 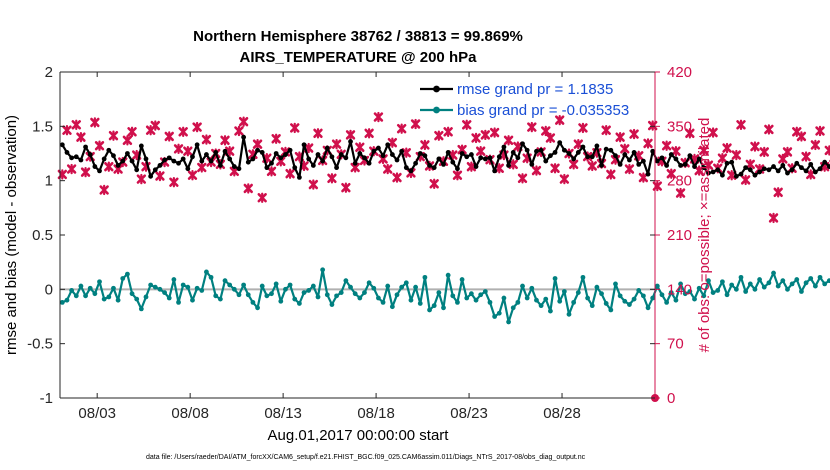 What do you see at coordinates (42, 235) in the screenshot?
I see `y-tick-label-left: 0.5` at bounding box center [42, 235].